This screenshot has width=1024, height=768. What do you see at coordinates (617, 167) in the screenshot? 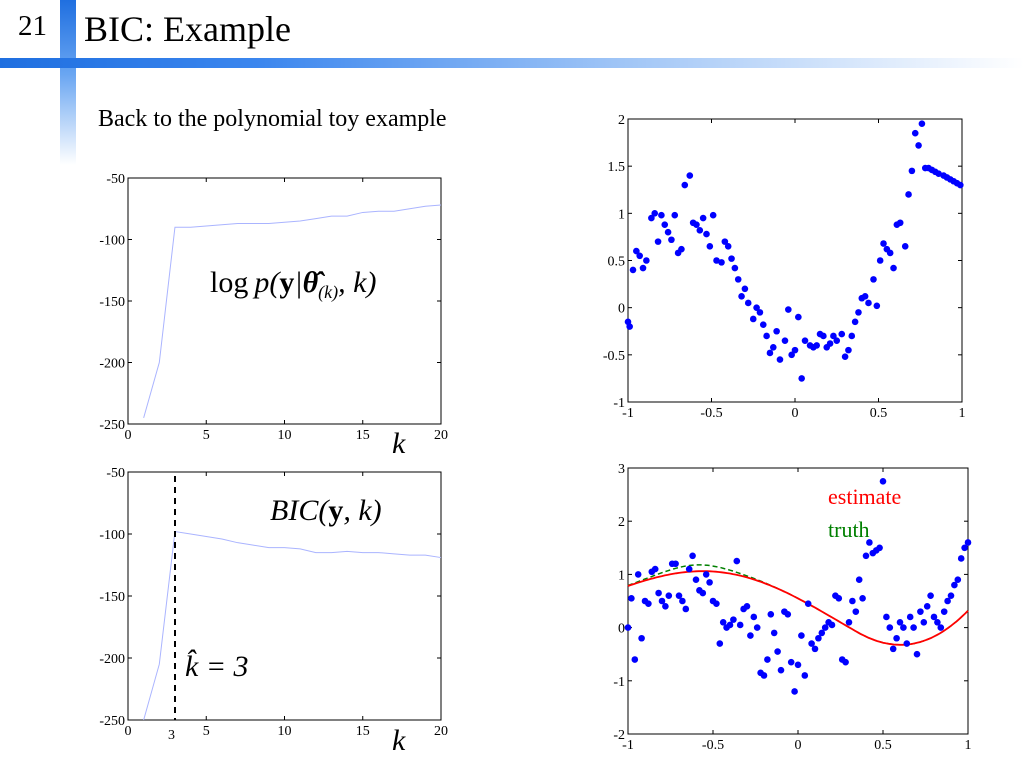
I see `y-tick-label: 1.5` at bounding box center [617, 167].